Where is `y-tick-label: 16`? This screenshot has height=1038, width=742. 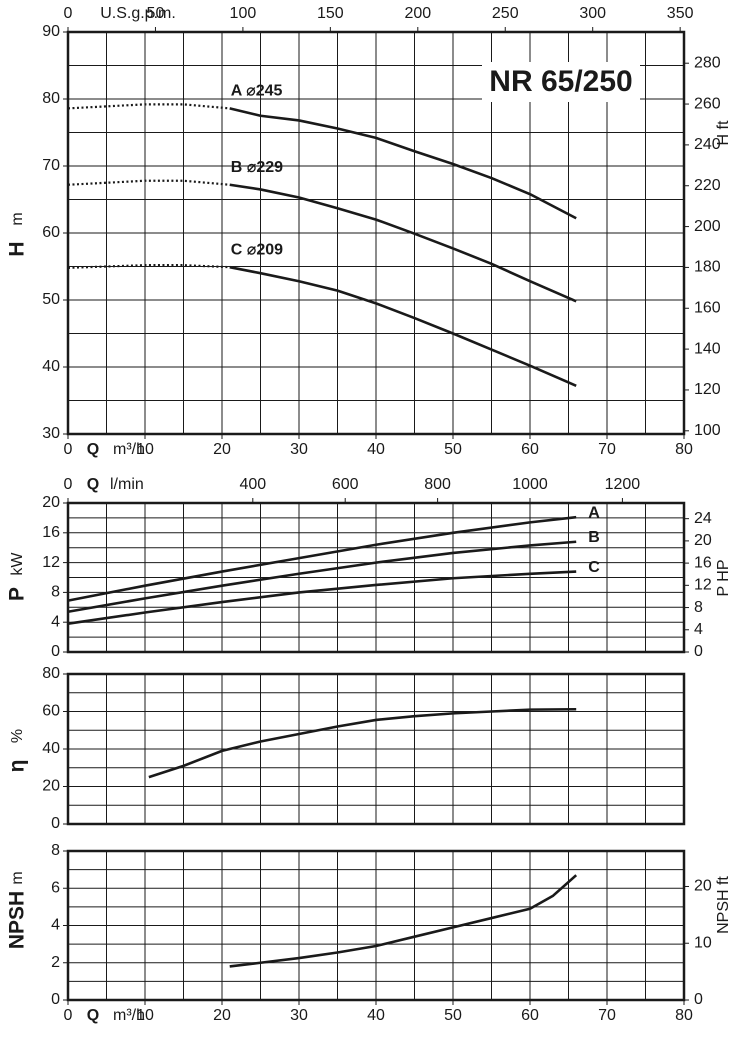
y-tick-label: 16 is located at coordinates (51, 532).